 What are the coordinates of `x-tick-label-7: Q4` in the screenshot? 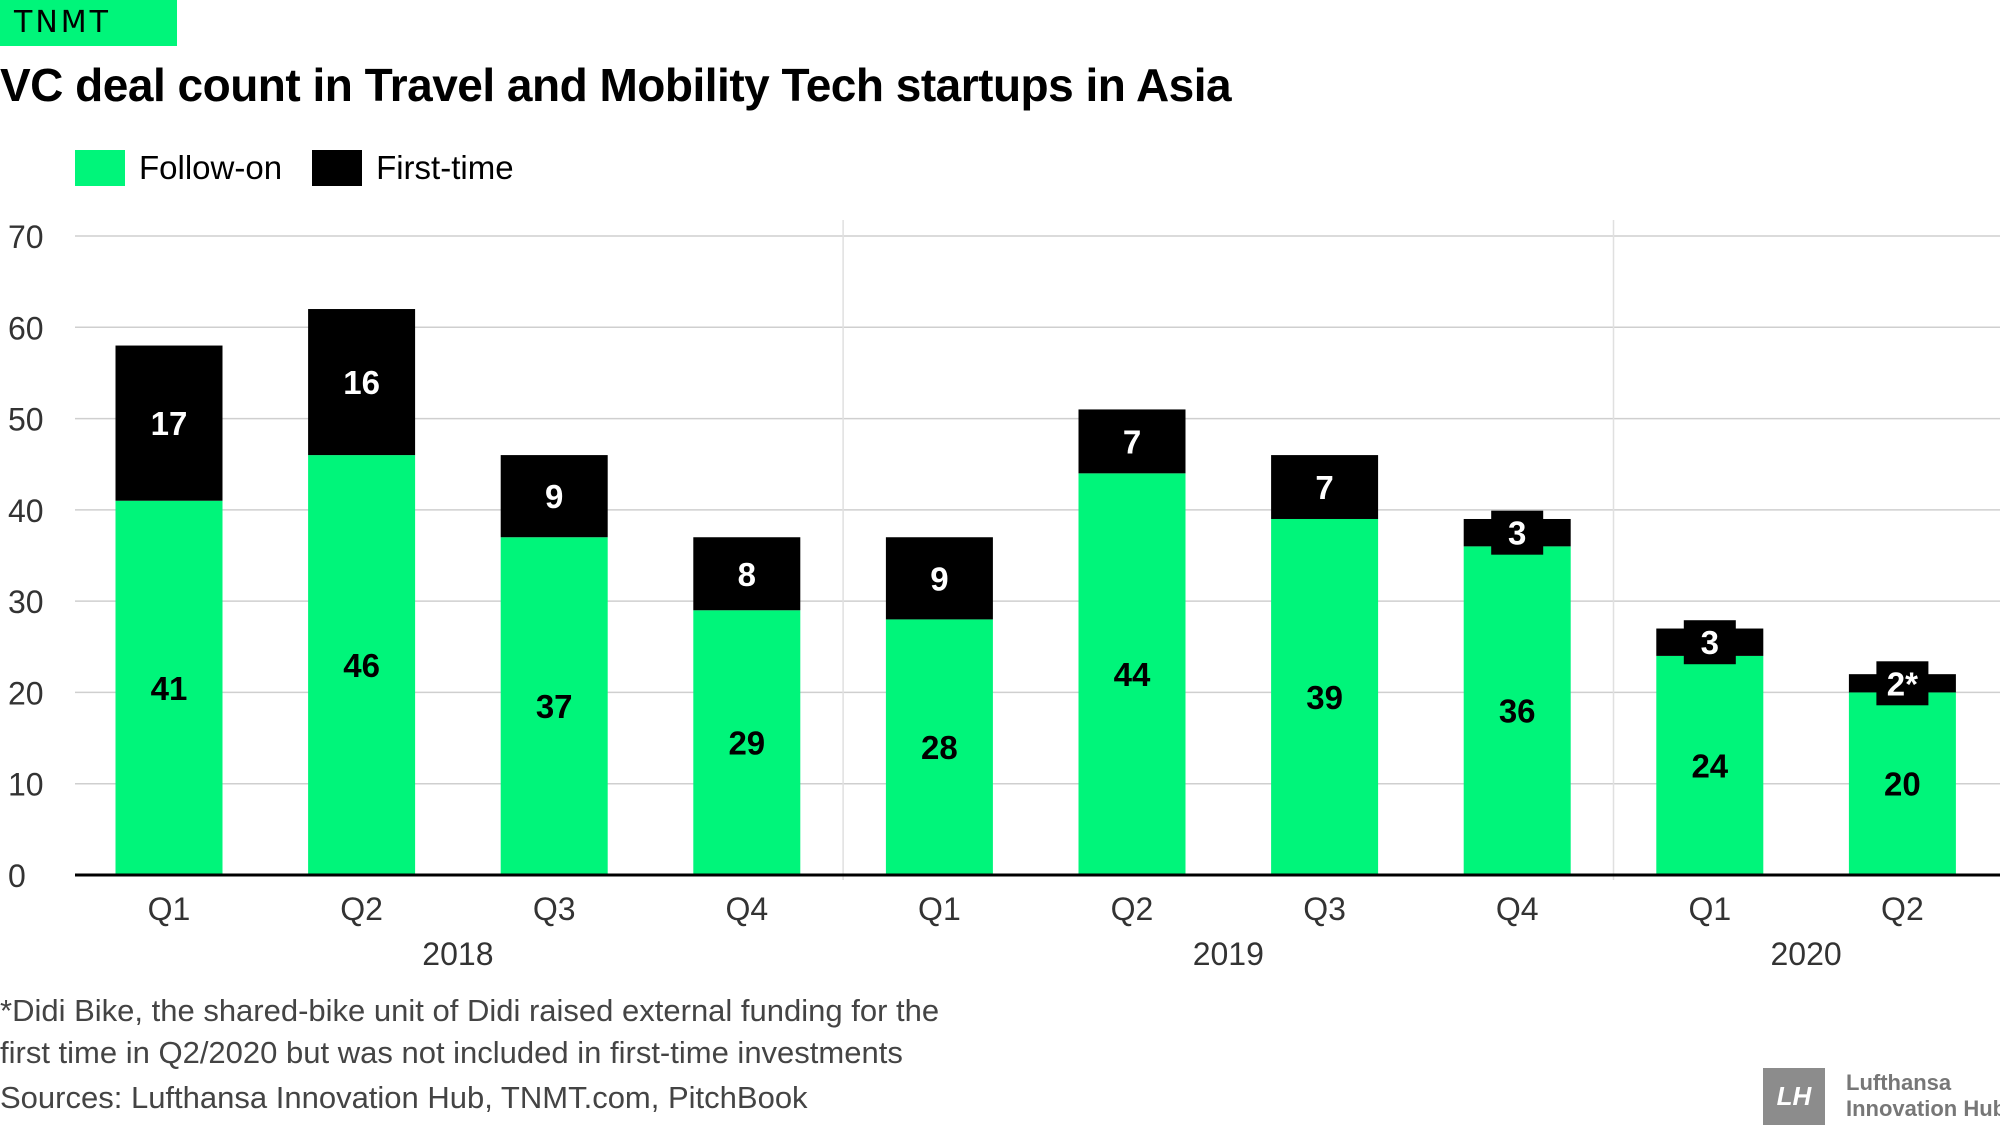 It's located at (1517, 909).